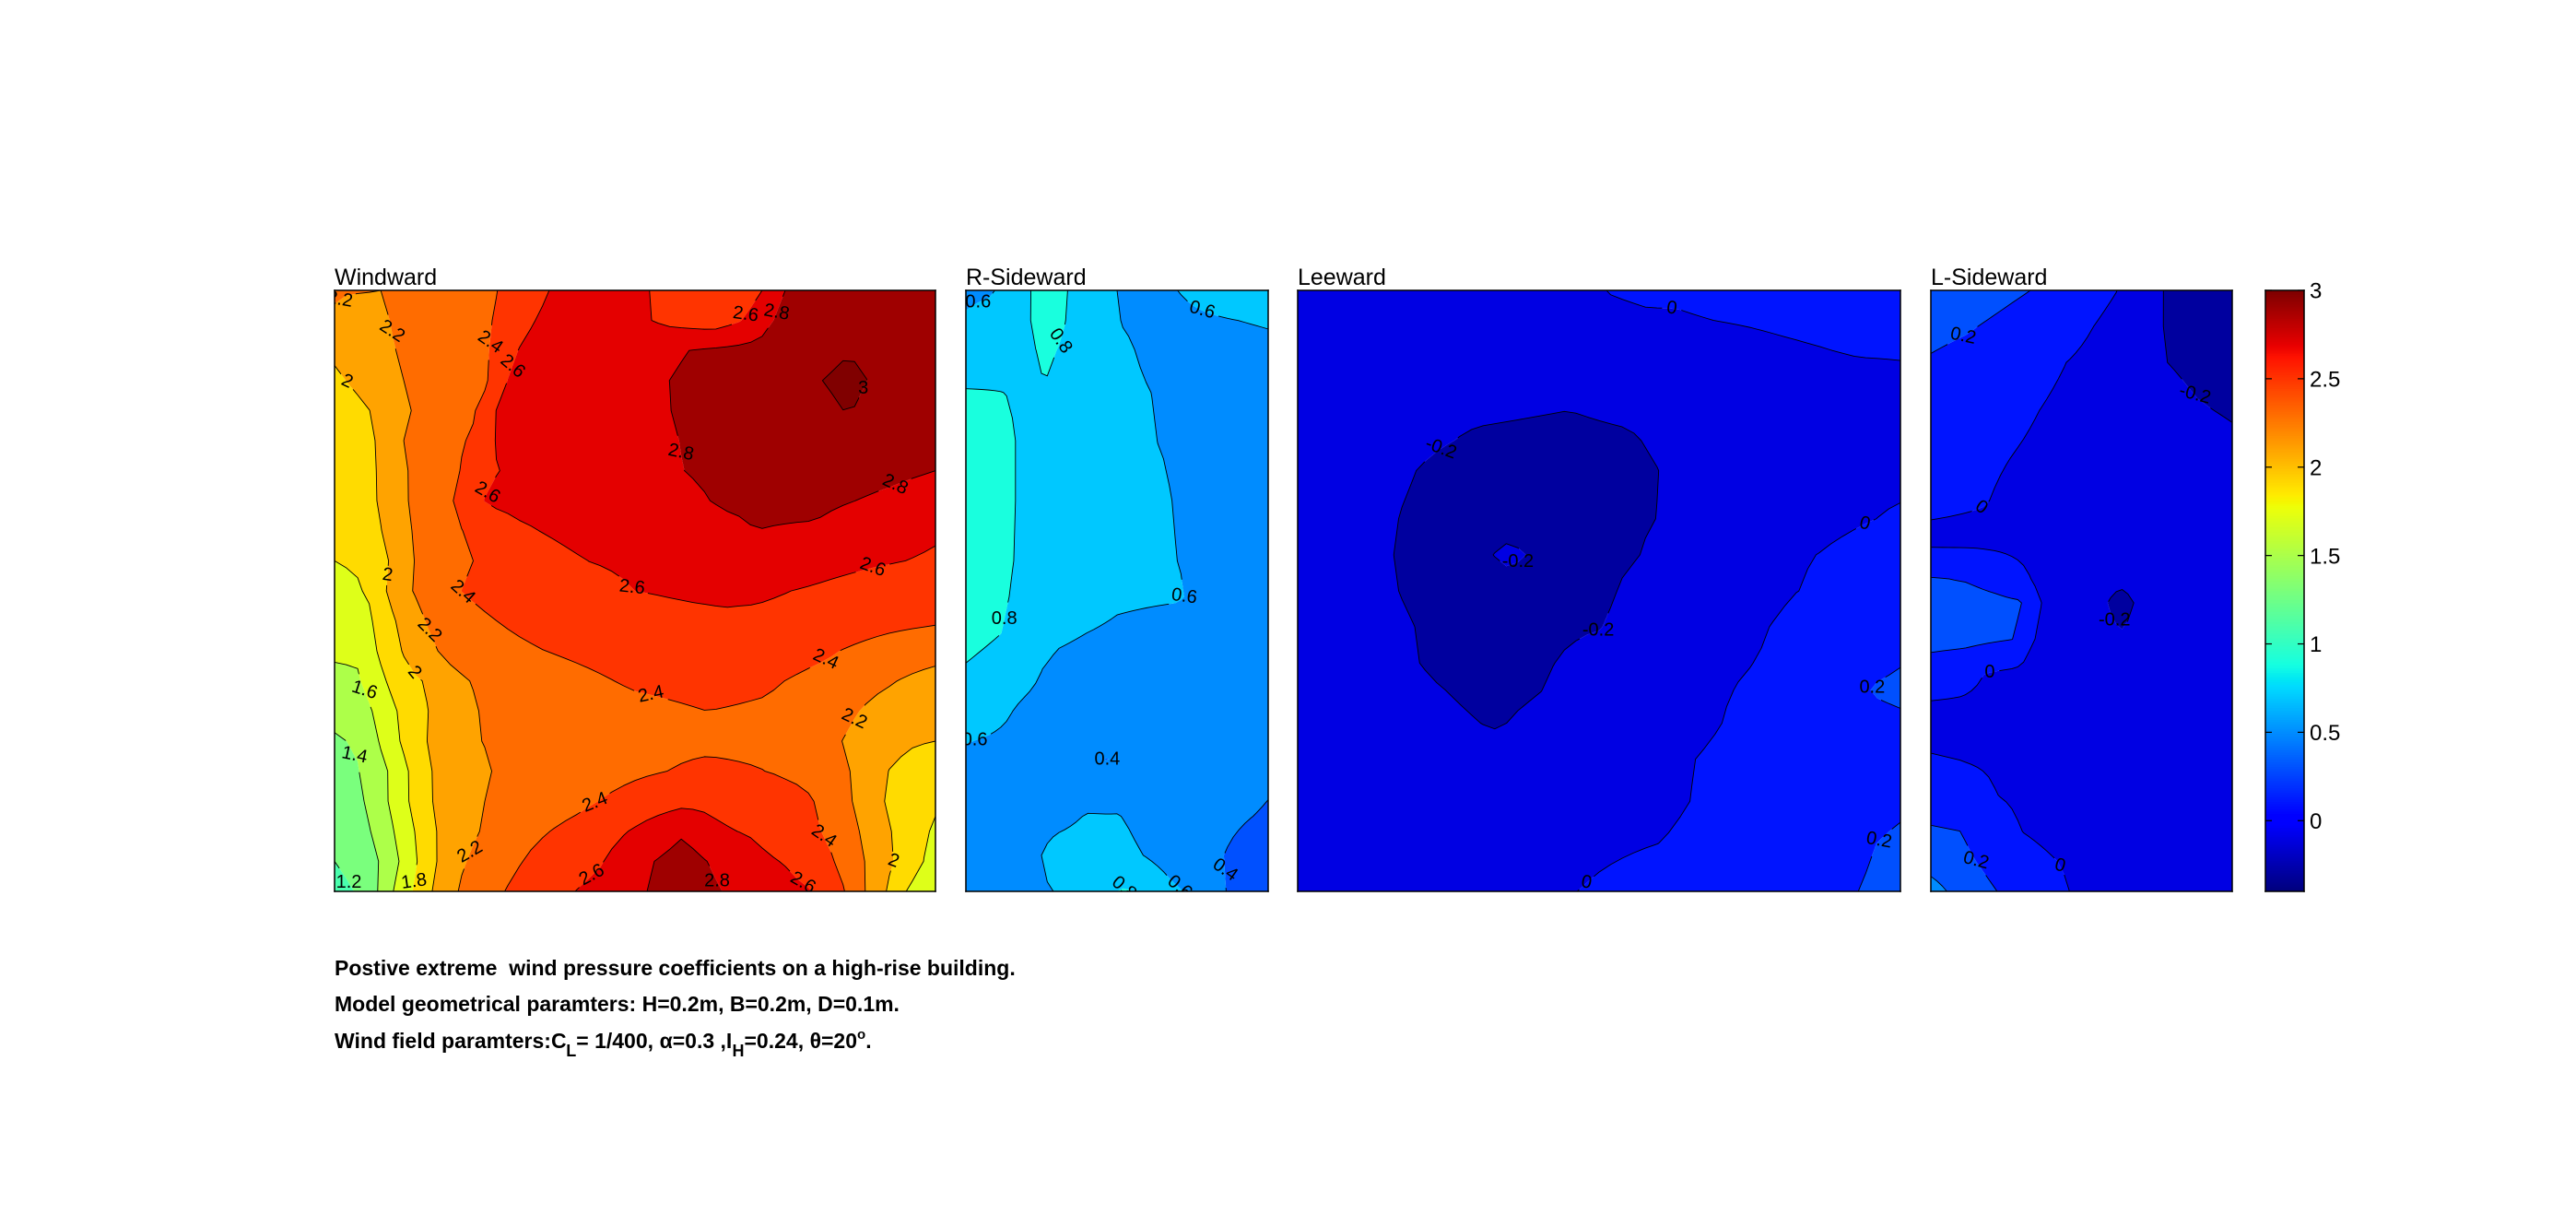  Describe the element at coordinates (1989, 277) in the screenshot. I see `svg-text: L-Sideward` at that location.